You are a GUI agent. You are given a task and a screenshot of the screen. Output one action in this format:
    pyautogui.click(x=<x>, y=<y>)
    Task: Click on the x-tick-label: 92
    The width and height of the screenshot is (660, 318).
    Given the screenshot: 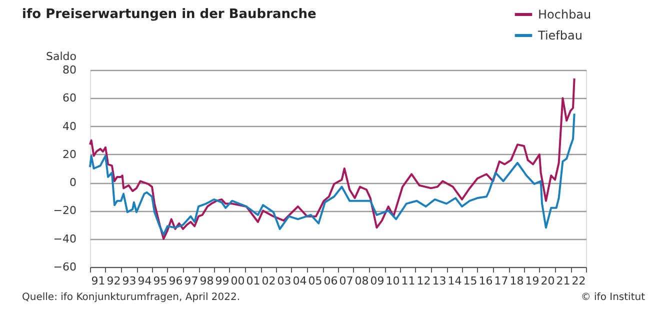 What is the action you would take?
    pyautogui.click(x=113, y=281)
    